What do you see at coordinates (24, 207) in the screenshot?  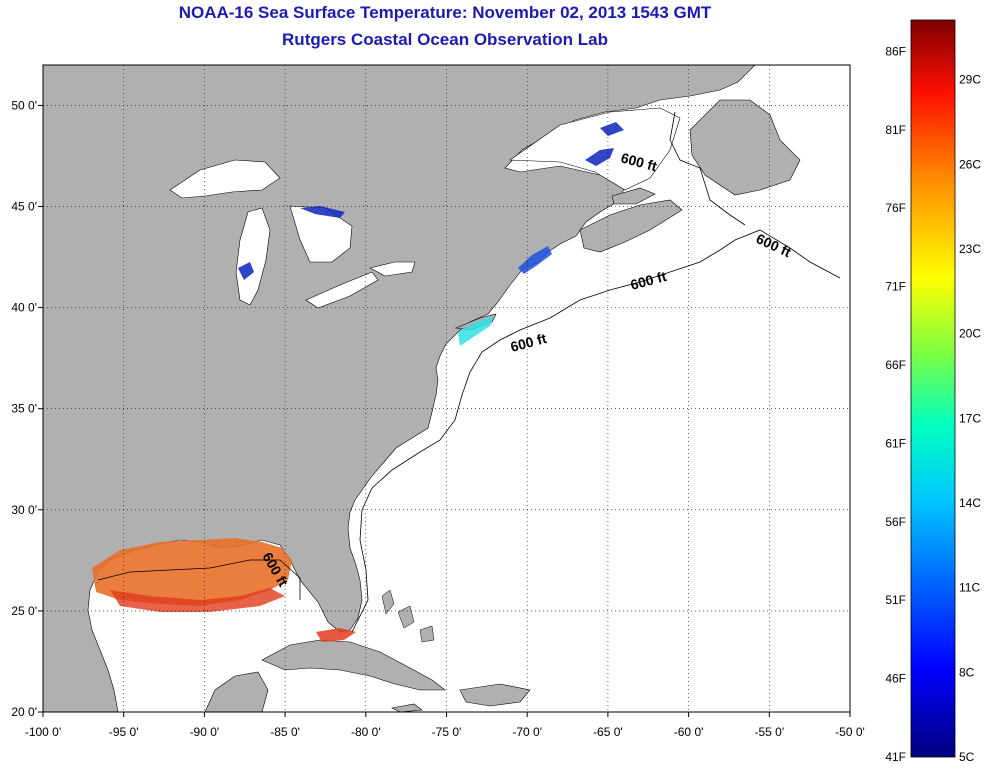 I see `y-tick-label: 45 0'` at bounding box center [24, 207].